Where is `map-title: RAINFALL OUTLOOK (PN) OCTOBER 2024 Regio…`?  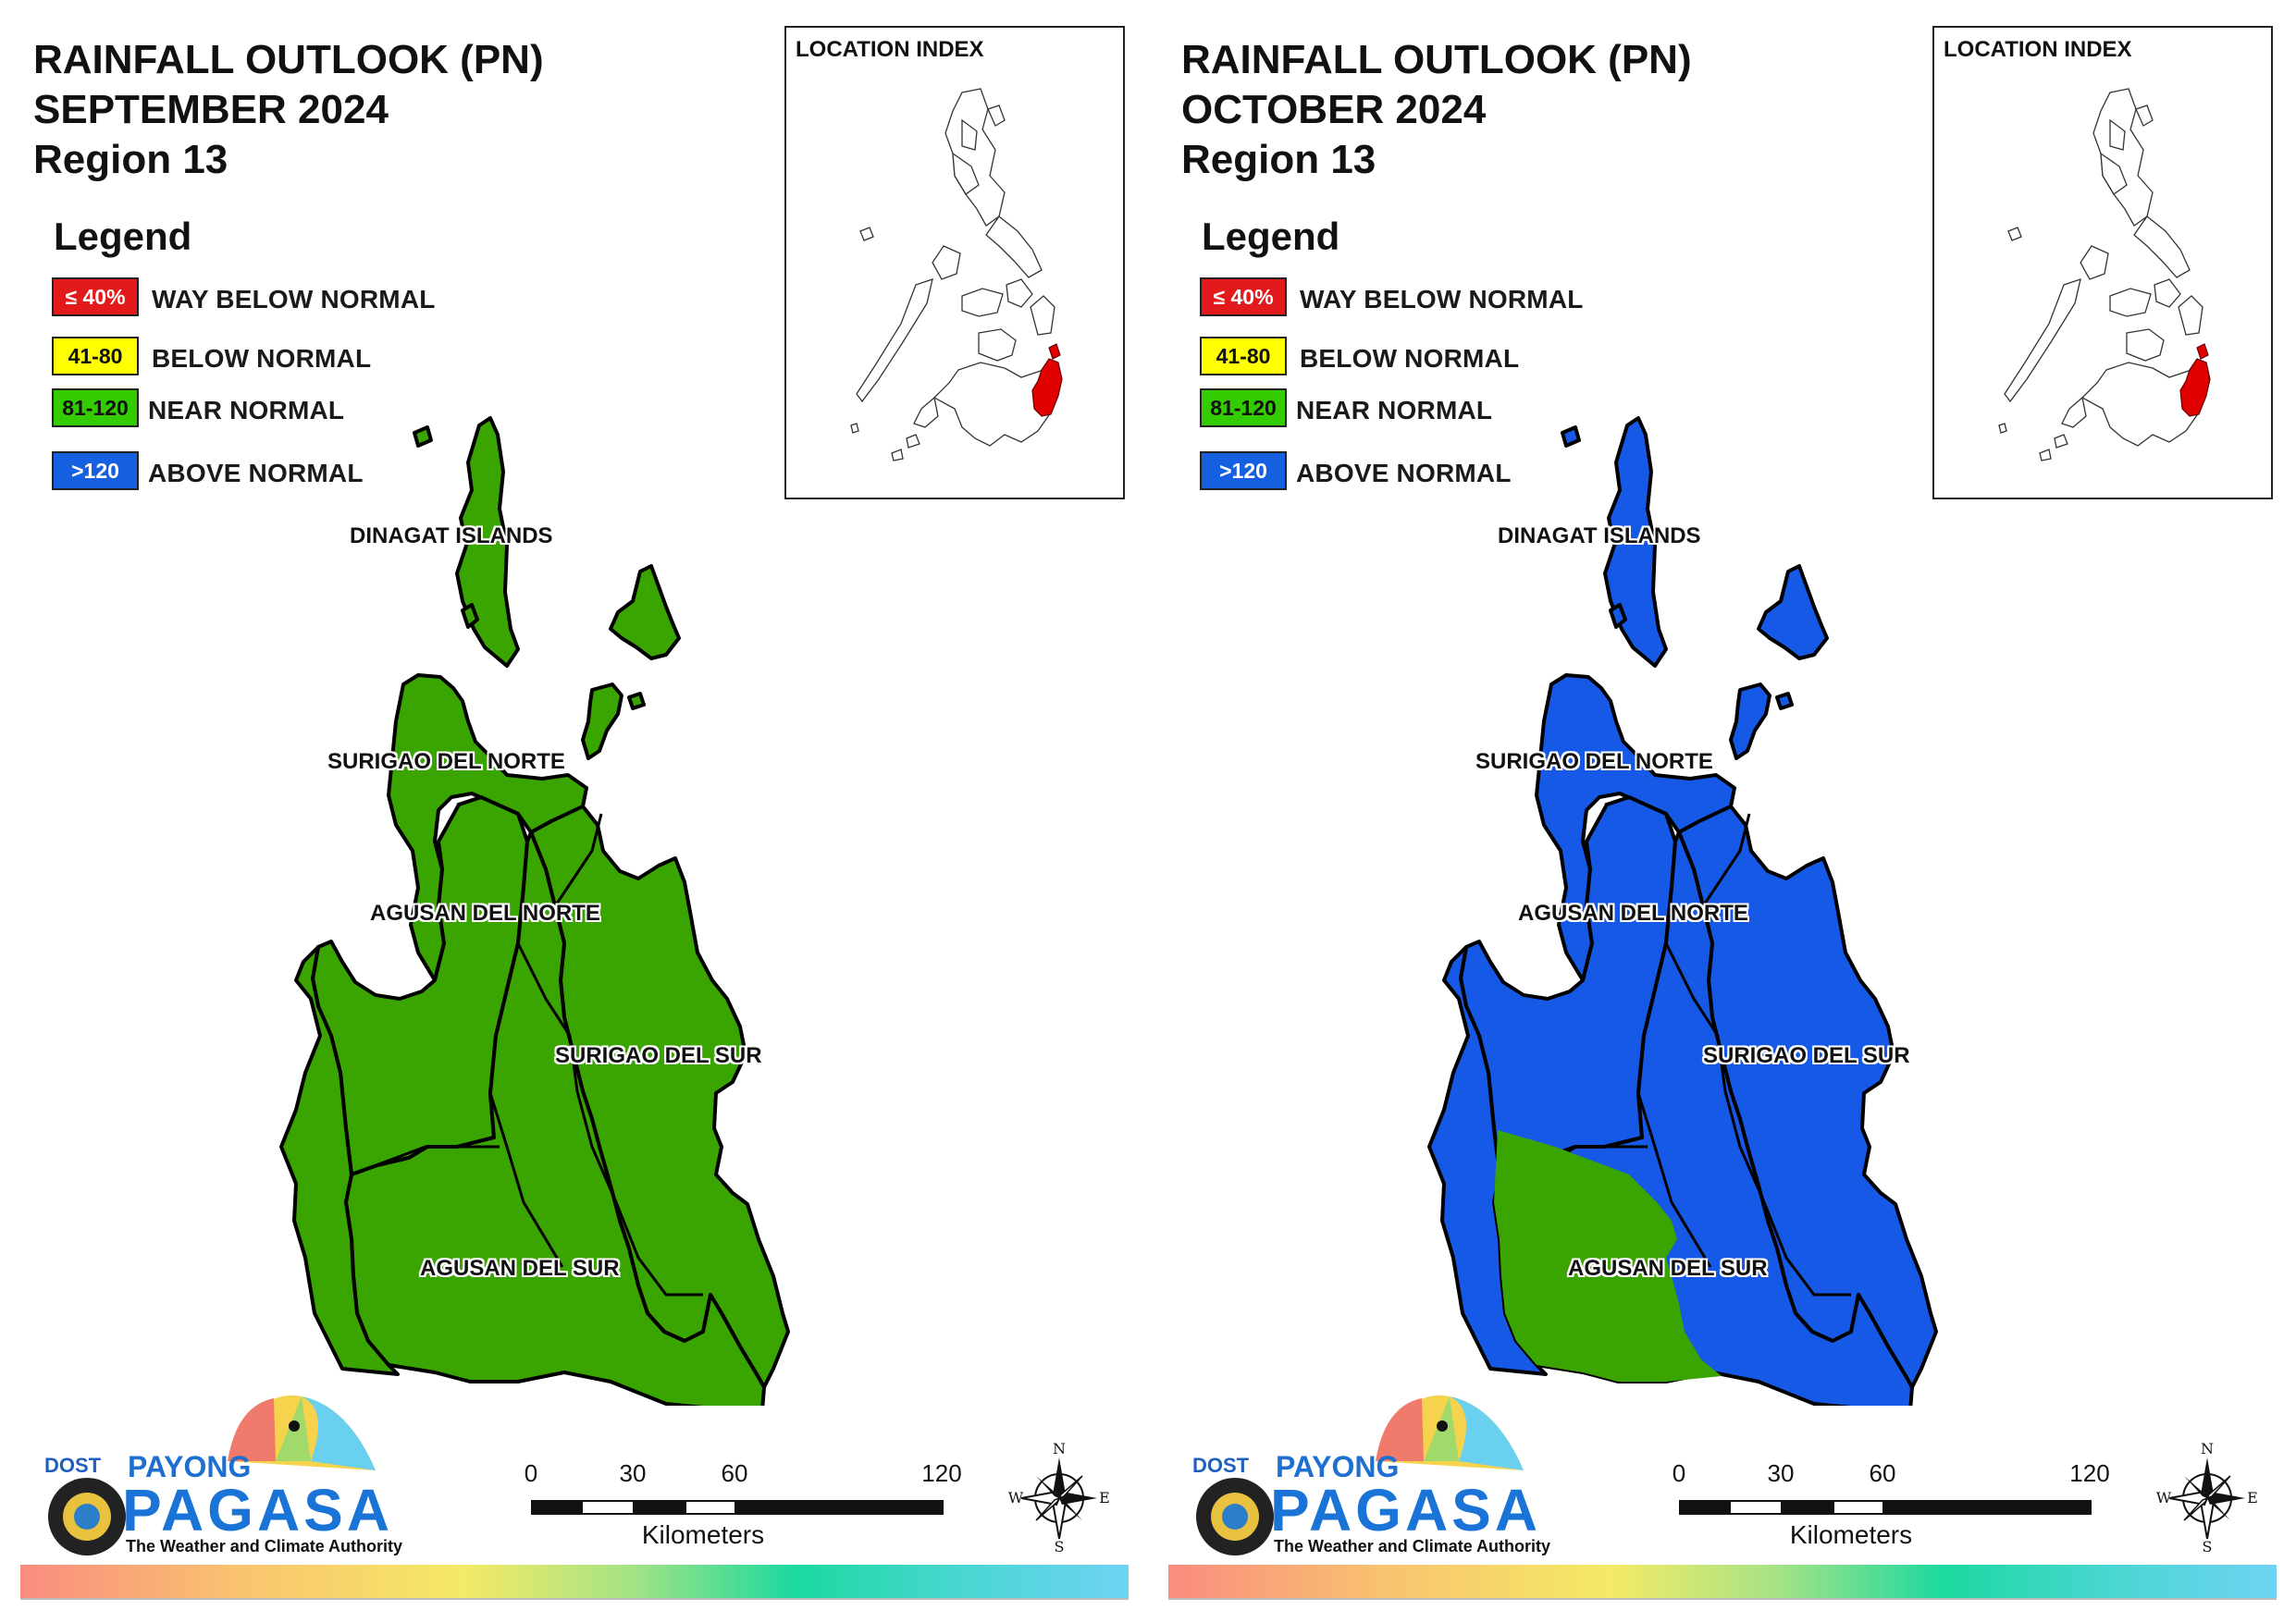
map-title: RAINFALL OUTLOOK (PN) OCTOBER 2024 Regio… is located at coordinates (1436, 110).